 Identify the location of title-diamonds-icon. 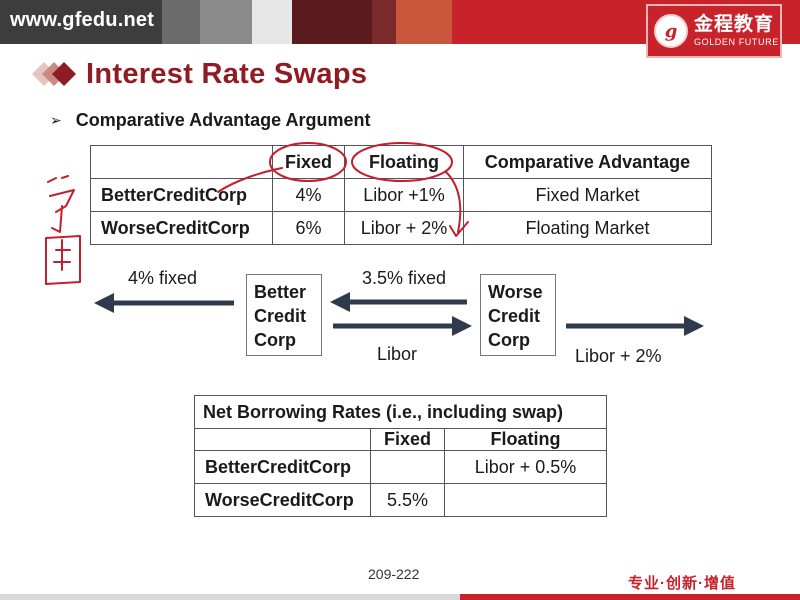
(54, 74).